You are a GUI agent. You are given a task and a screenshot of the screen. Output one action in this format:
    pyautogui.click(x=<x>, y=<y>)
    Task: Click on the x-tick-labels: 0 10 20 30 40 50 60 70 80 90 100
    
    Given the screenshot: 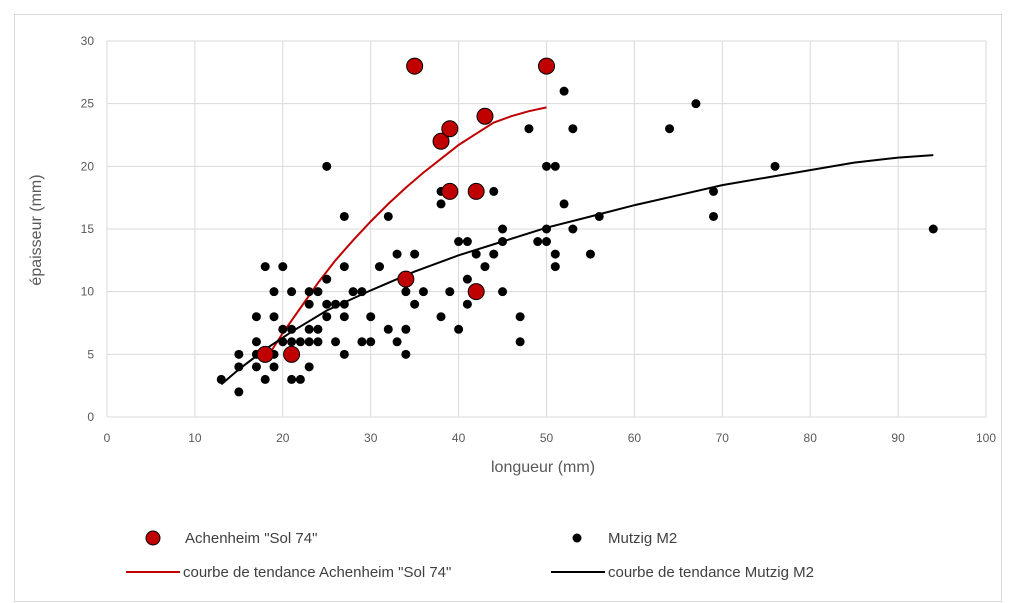 What is the action you would take?
    pyautogui.click(x=550, y=438)
    